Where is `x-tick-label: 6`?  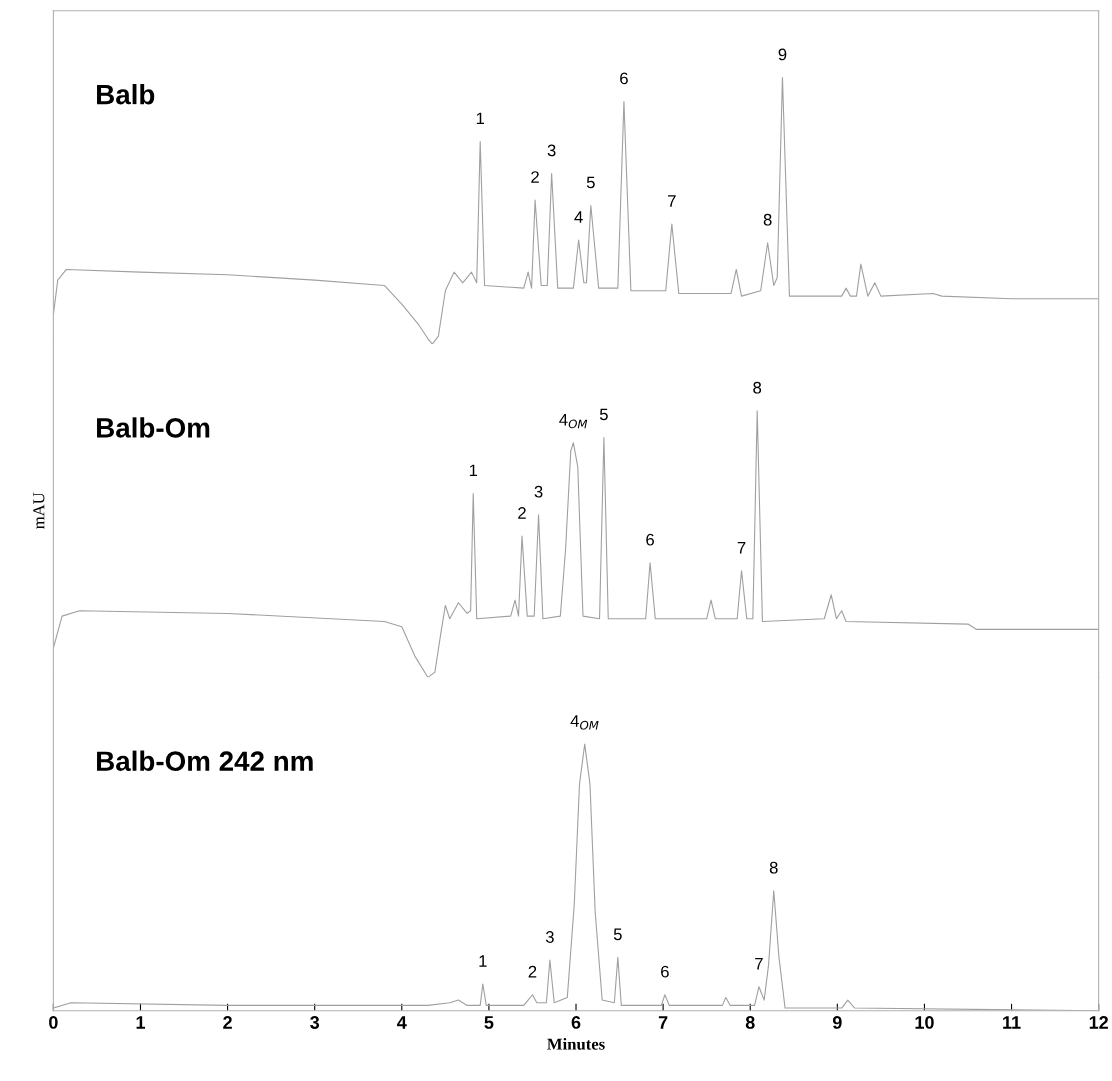 x-tick-label: 6 is located at coordinates (576, 1022).